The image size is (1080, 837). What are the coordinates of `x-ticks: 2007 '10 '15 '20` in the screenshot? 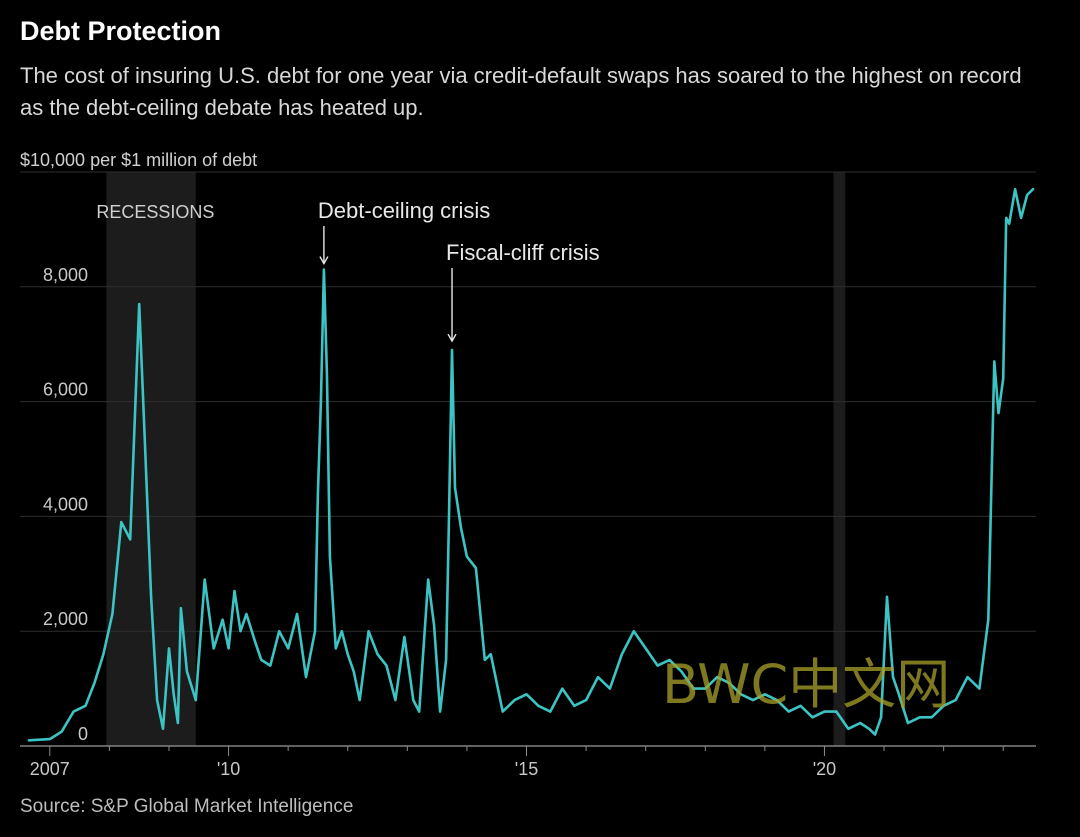 It's located at (528, 762).